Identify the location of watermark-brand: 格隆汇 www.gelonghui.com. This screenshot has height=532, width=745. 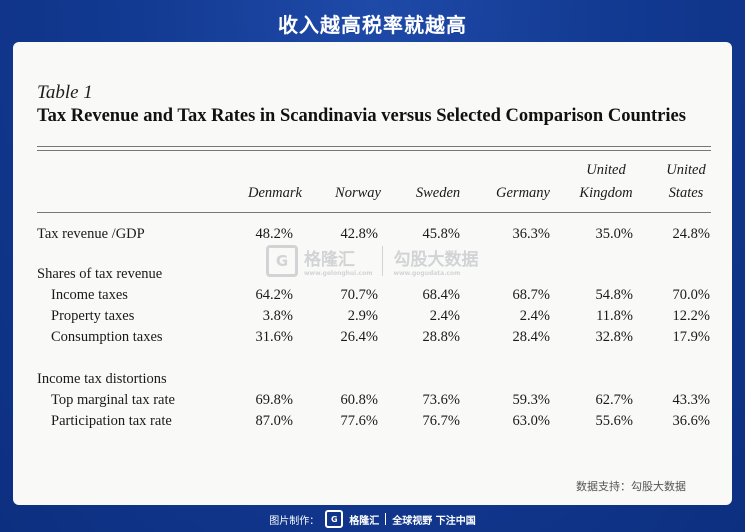
(338, 263).